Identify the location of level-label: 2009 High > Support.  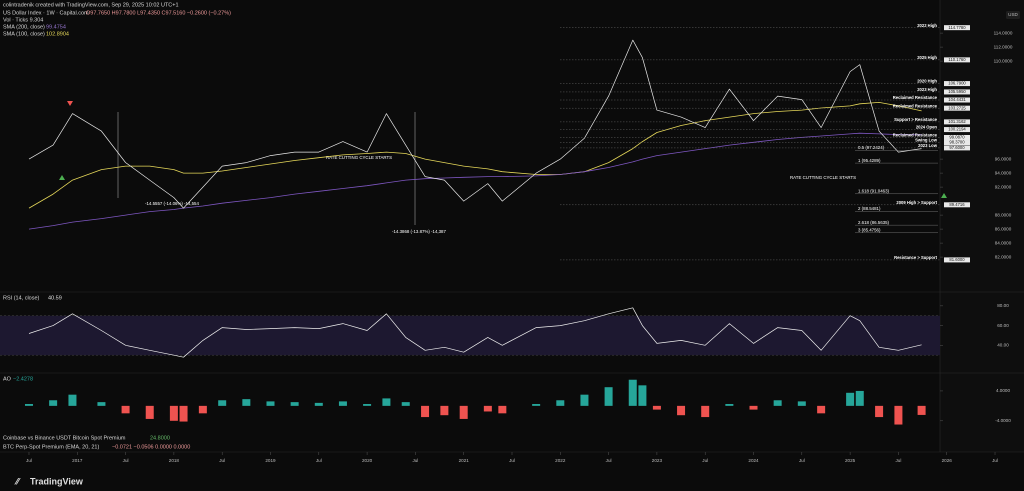
(916, 202).